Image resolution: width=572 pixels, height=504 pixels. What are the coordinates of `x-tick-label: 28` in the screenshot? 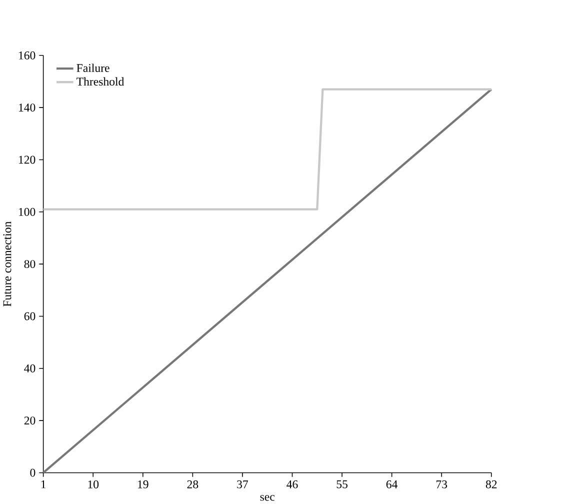 It's located at (192, 484).